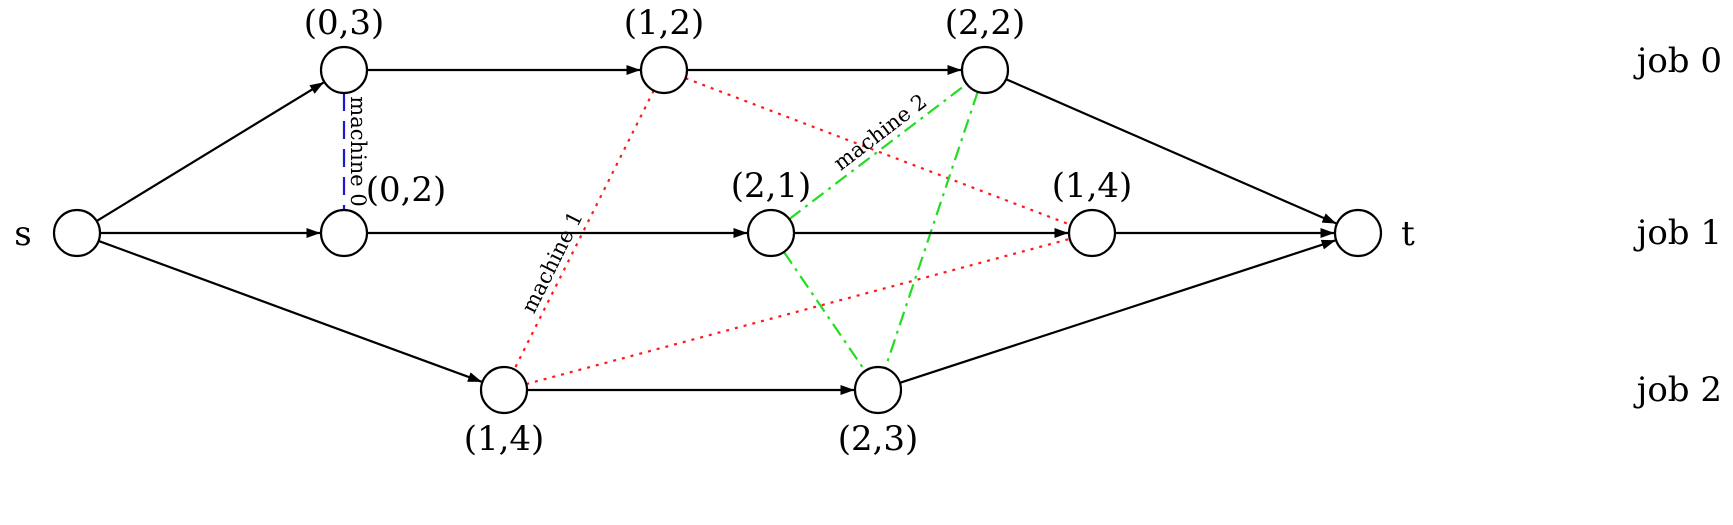 The width and height of the screenshot is (1733, 525). I want to click on node-label: t, so click(1408, 234).